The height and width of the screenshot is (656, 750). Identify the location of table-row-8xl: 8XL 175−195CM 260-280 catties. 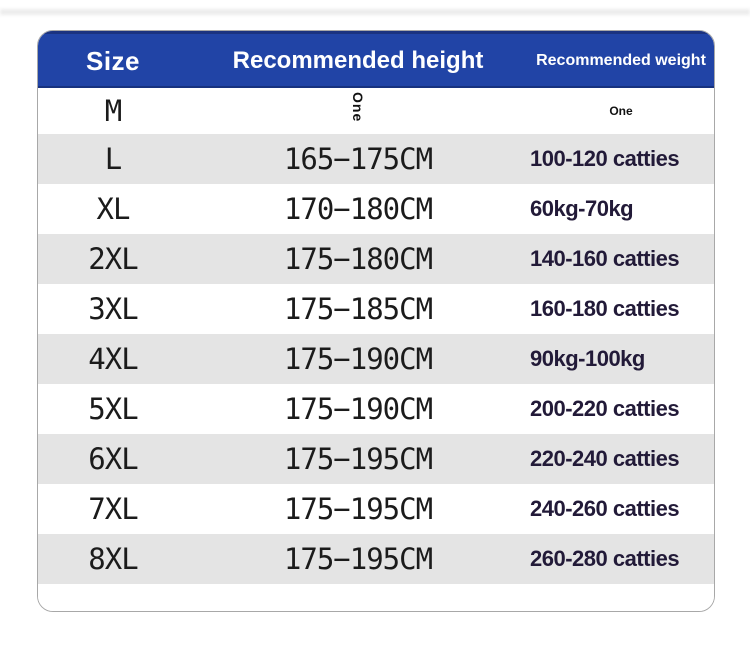
(376, 559).